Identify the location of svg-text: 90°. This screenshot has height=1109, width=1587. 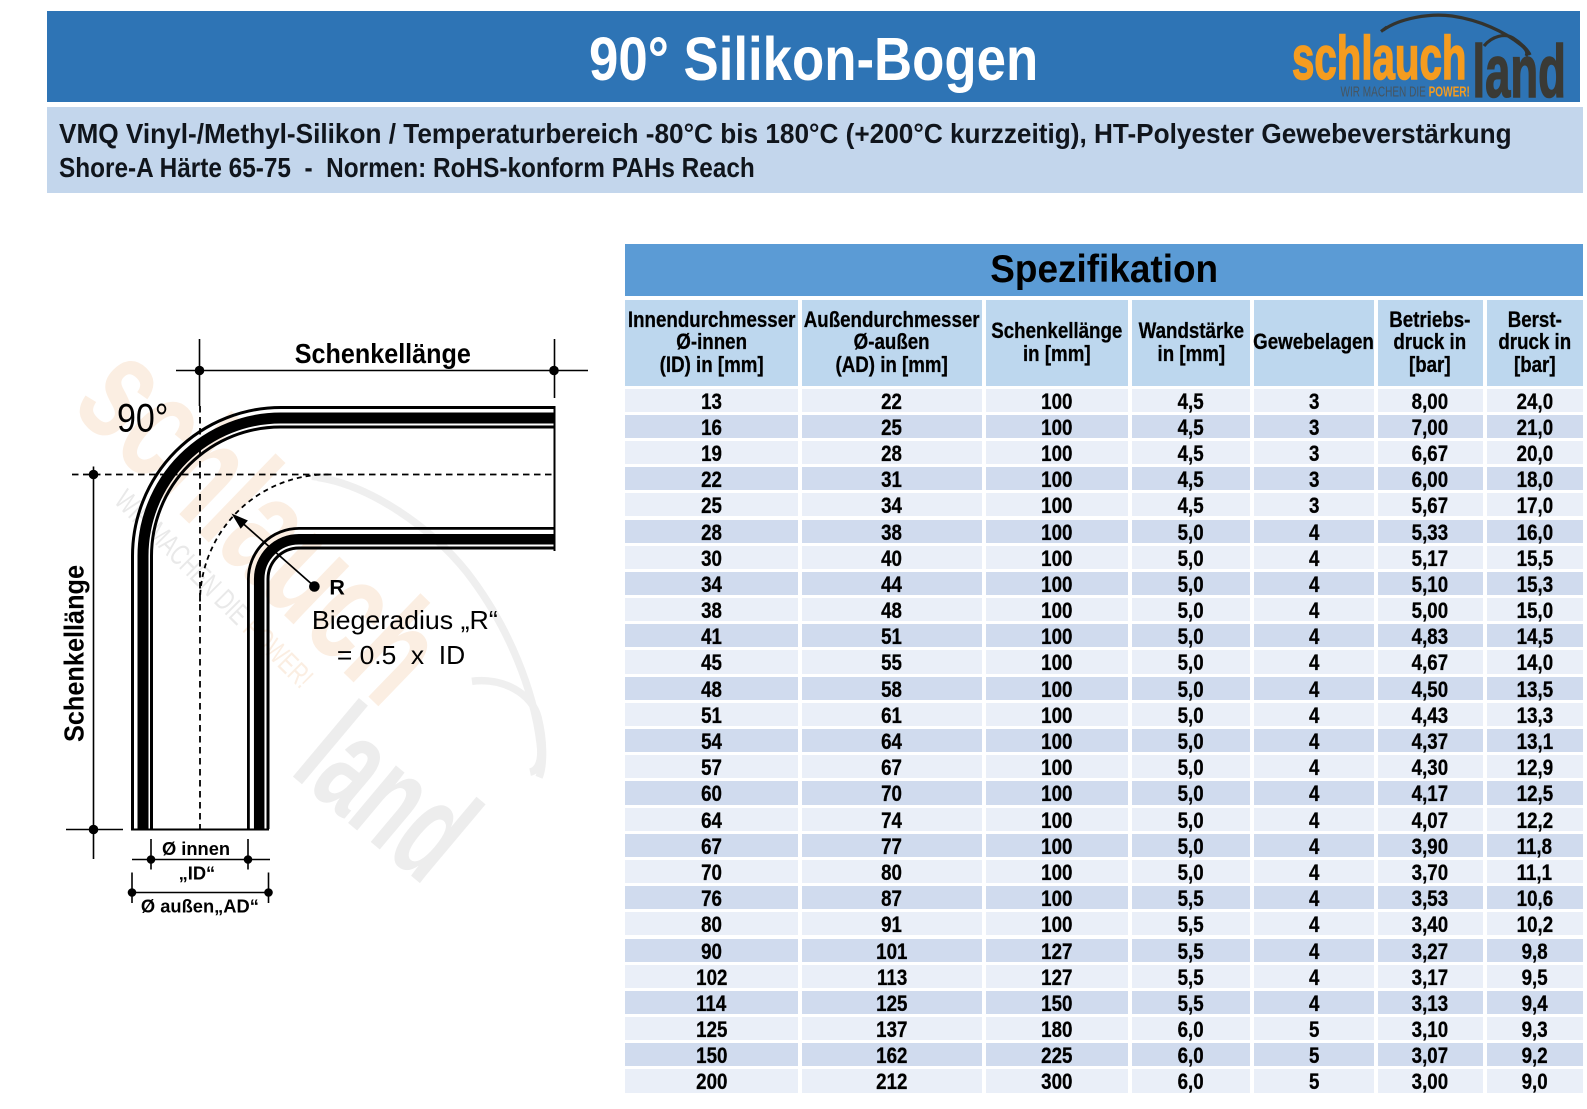
(142, 417).